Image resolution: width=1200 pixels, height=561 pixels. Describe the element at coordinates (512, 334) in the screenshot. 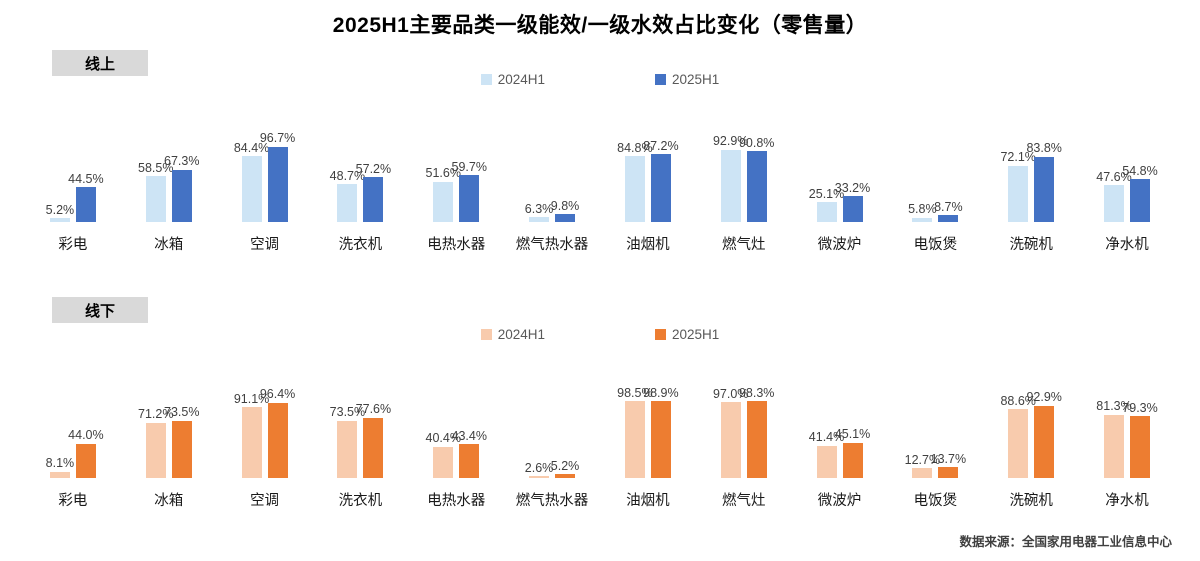

I see `legend-item-2024h1: 2024H1` at that location.